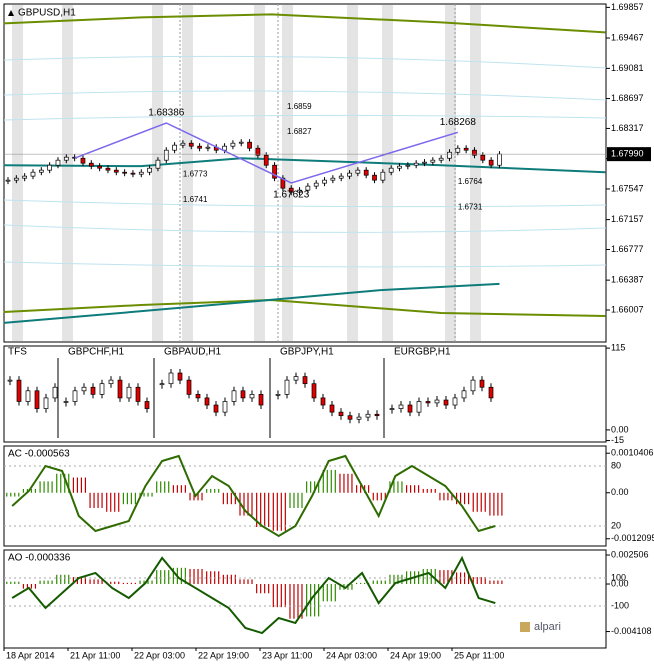  Describe the element at coordinates (192, 352) in the screenshot. I see `group-name: GBPAUD,H1` at that location.